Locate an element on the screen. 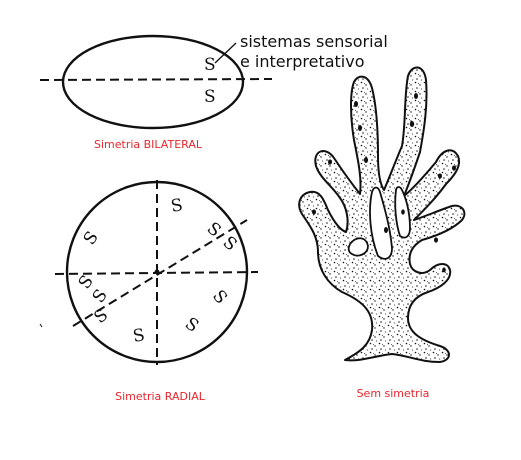 This screenshot has height=460, width=521. caption-radial: Simetria RADIAL is located at coordinates (160, 396).